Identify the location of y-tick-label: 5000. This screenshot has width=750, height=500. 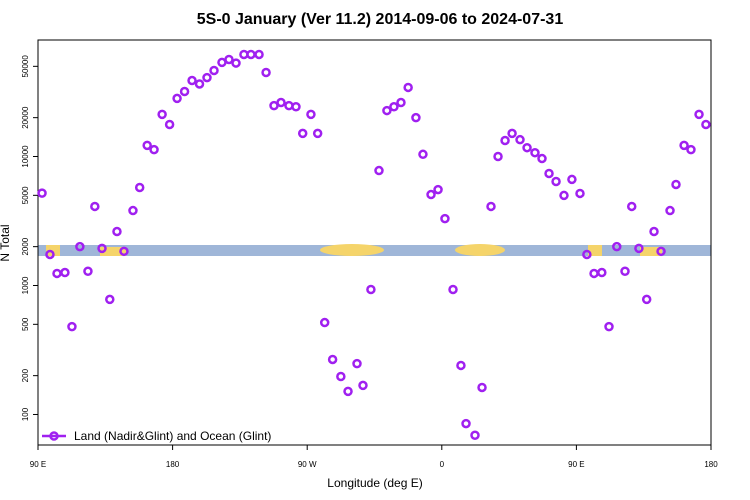
(25, 195).